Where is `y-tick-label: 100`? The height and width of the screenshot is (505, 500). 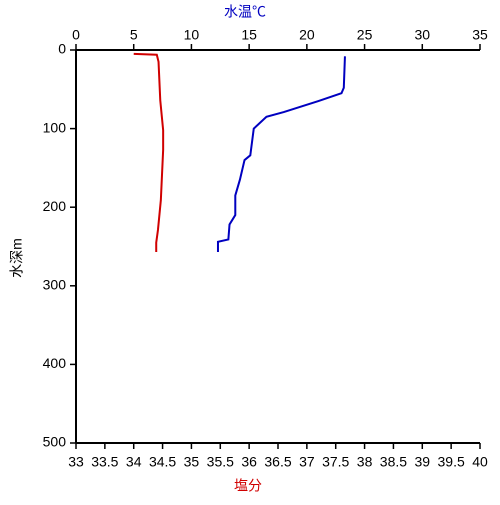 y-tick-label: 100 is located at coordinates (55, 127).